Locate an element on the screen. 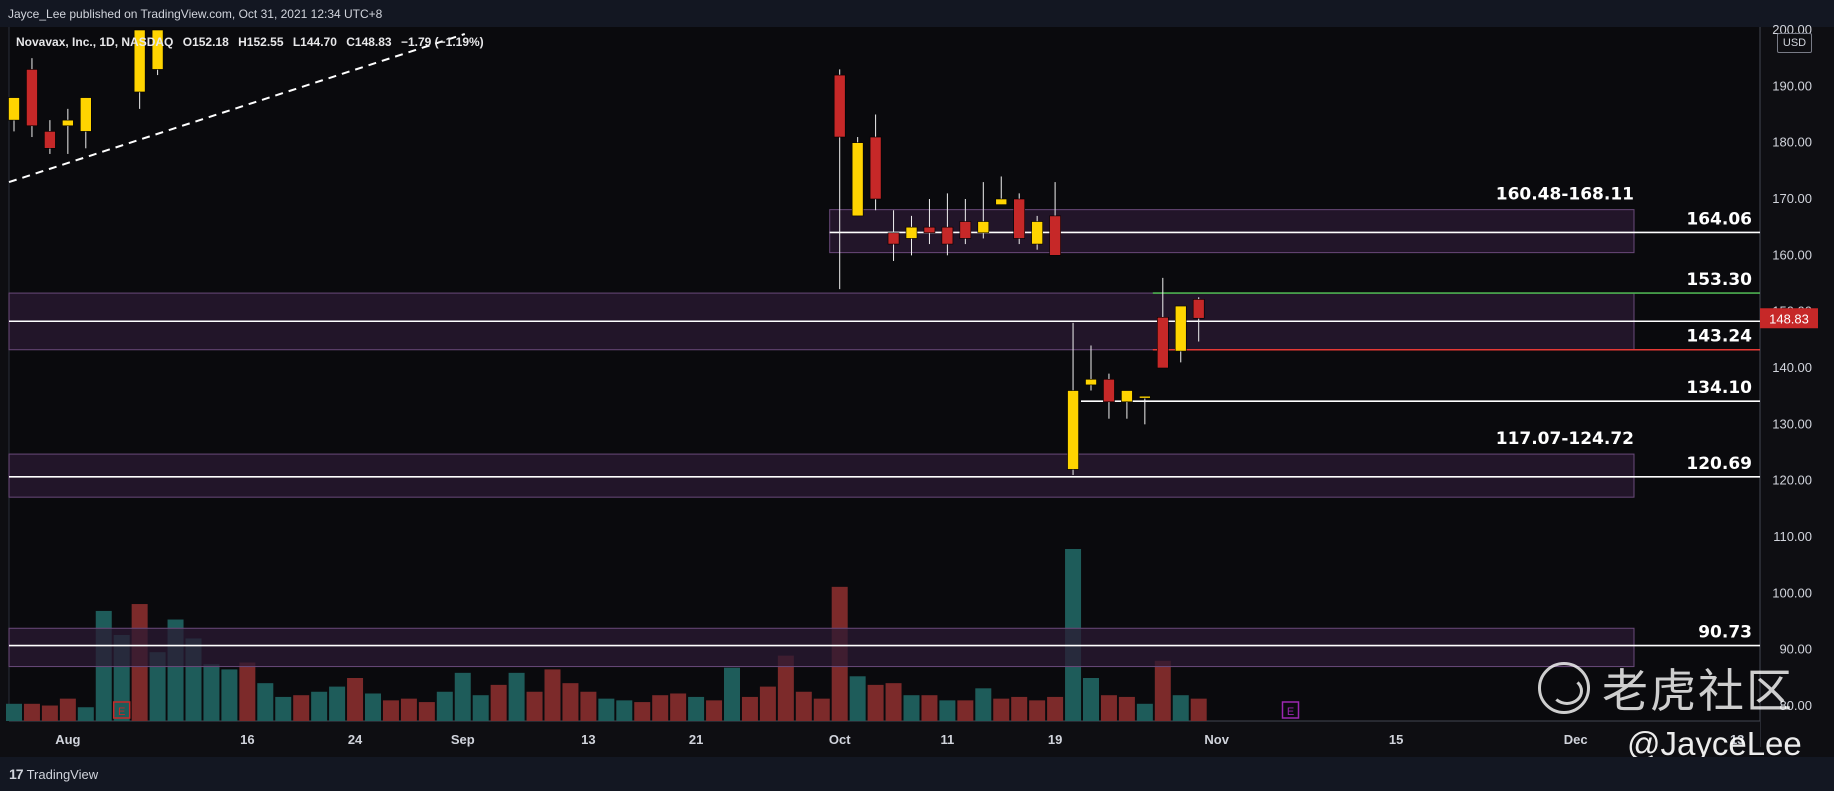  y-tick-label: 190.00 is located at coordinates (1792, 85).